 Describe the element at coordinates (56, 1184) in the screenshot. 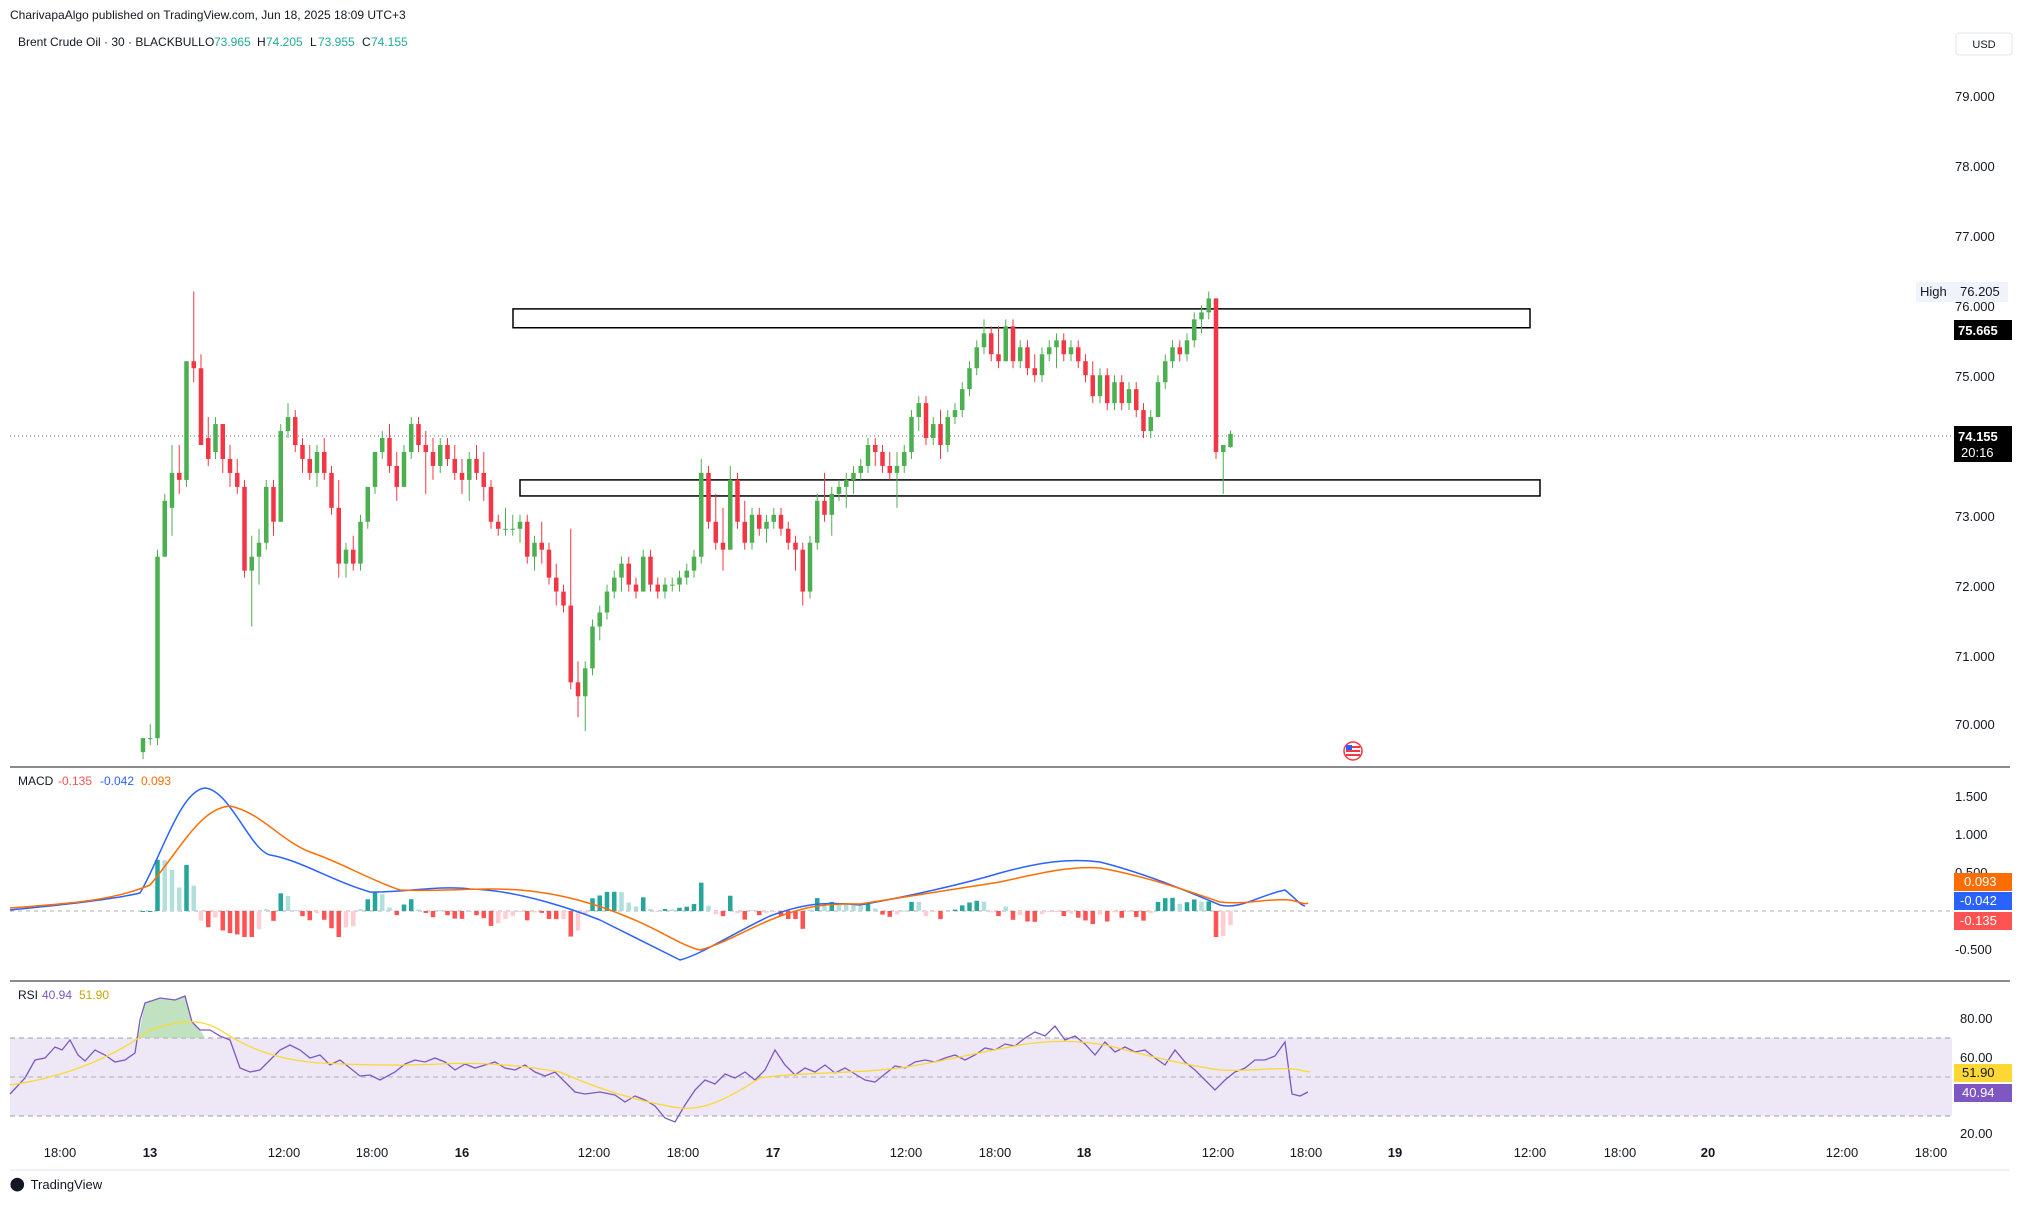

I see `tradingview-logo: ⬤ TradingView` at that location.